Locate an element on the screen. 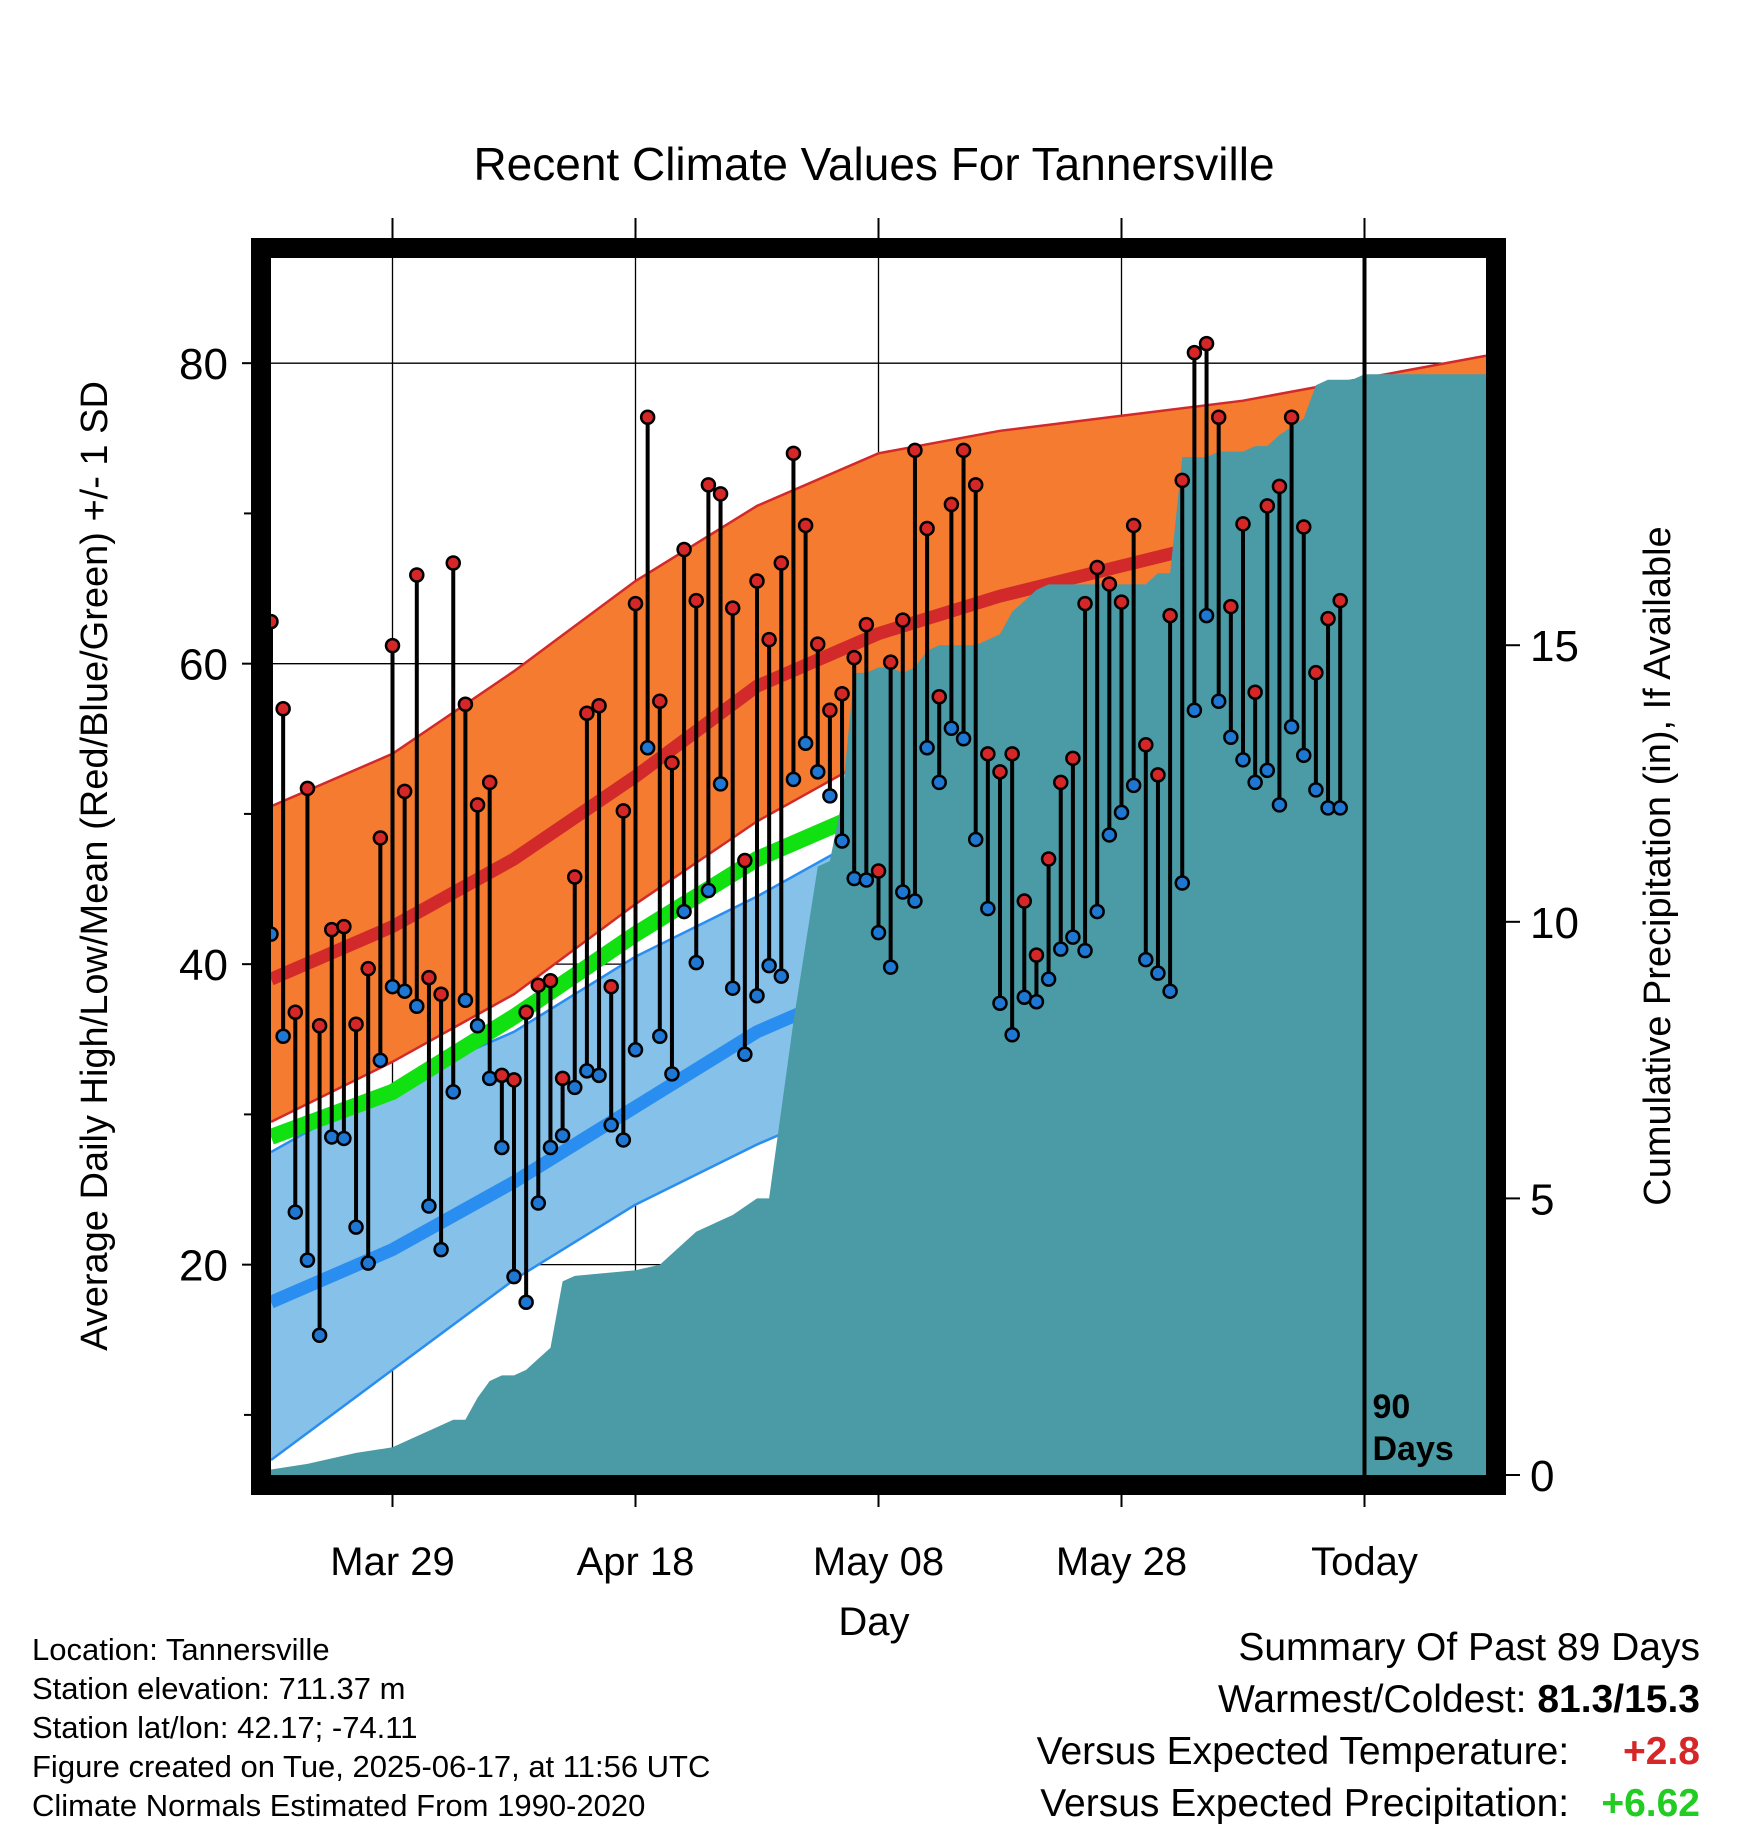 The width and height of the screenshot is (1748, 1830). y-tick-label: 40 is located at coordinates (203, 965).